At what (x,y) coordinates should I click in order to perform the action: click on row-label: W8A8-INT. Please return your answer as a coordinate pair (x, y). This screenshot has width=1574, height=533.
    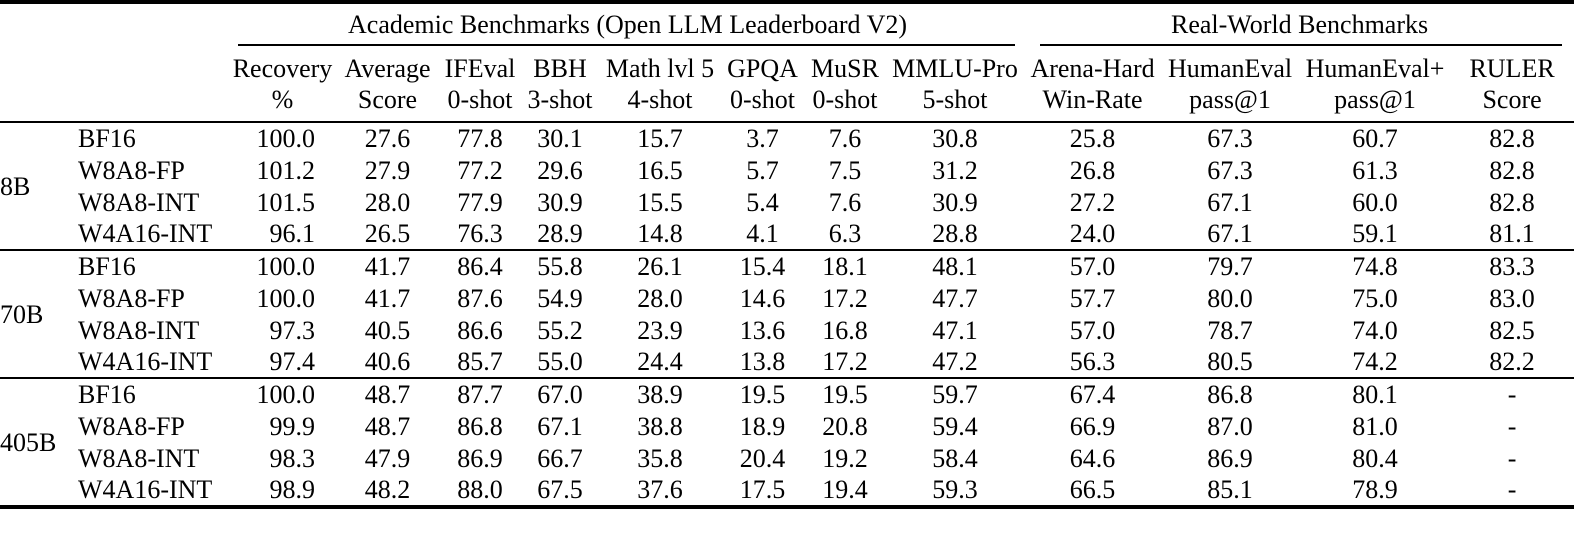
    Looking at the image, I should click on (139, 202).